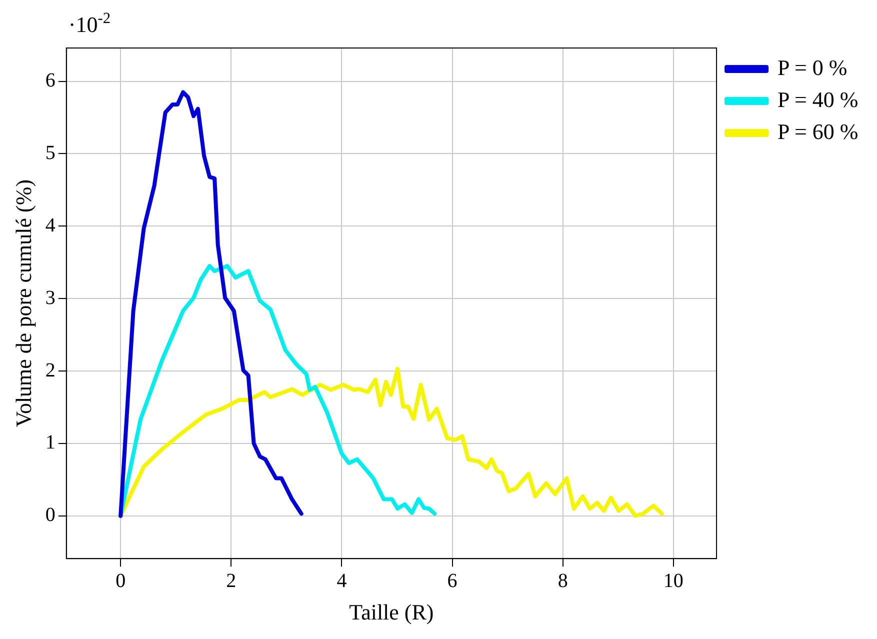 The height and width of the screenshot is (639, 877). Describe the element at coordinates (50, 225) in the screenshot. I see `y-tick-label: 4` at that location.